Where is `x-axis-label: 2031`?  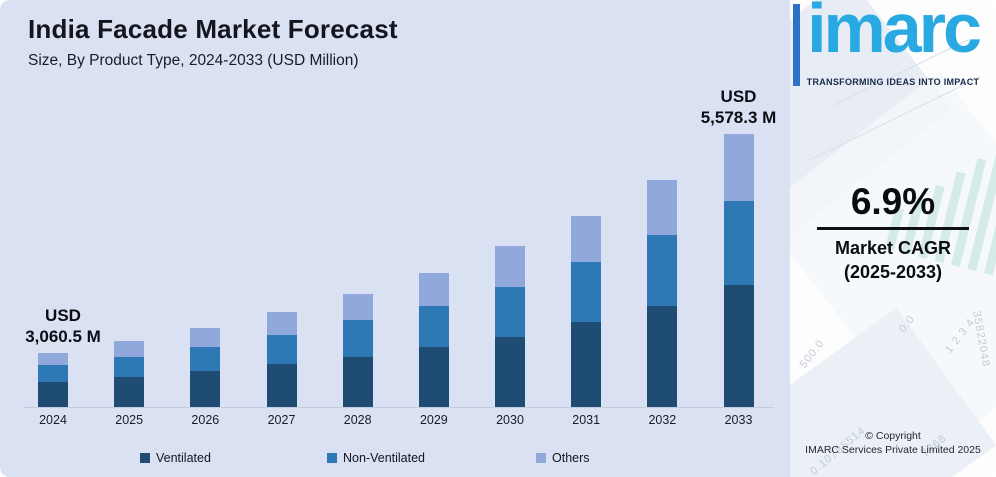 x-axis-label: 2031 is located at coordinates (586, 420).